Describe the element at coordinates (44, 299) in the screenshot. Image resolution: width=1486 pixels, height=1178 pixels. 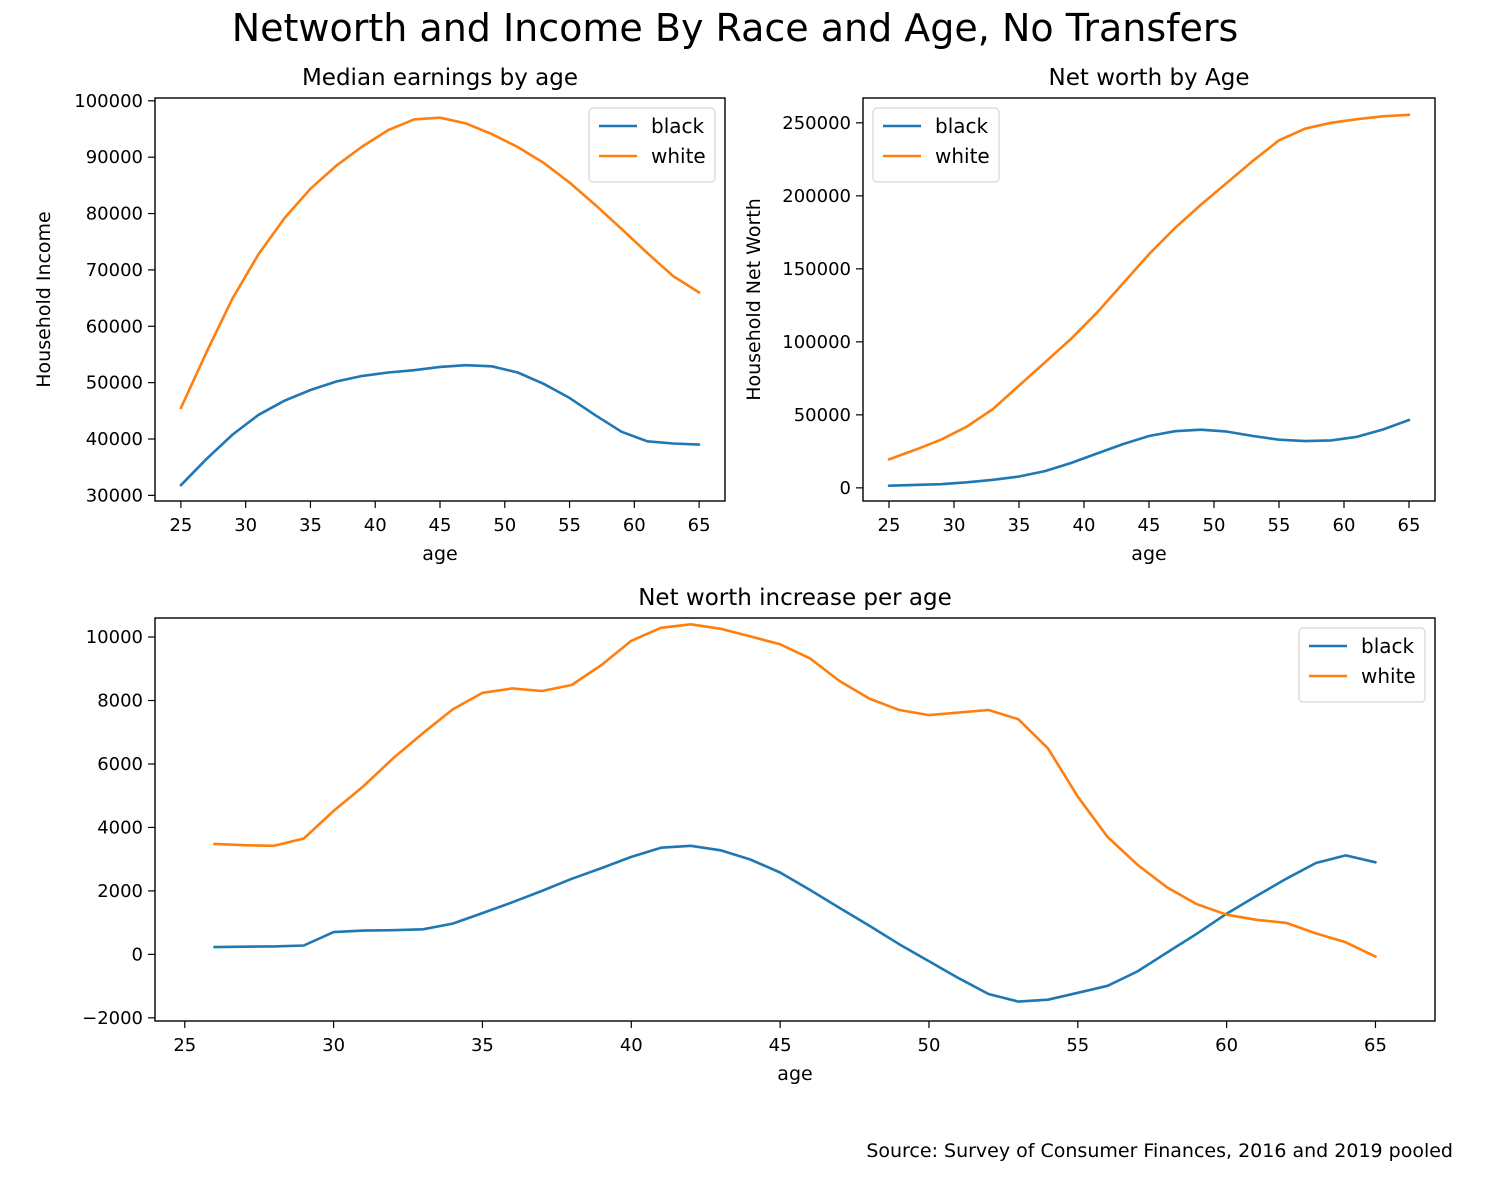
I see `y-axis-label: Household Income` at that location.